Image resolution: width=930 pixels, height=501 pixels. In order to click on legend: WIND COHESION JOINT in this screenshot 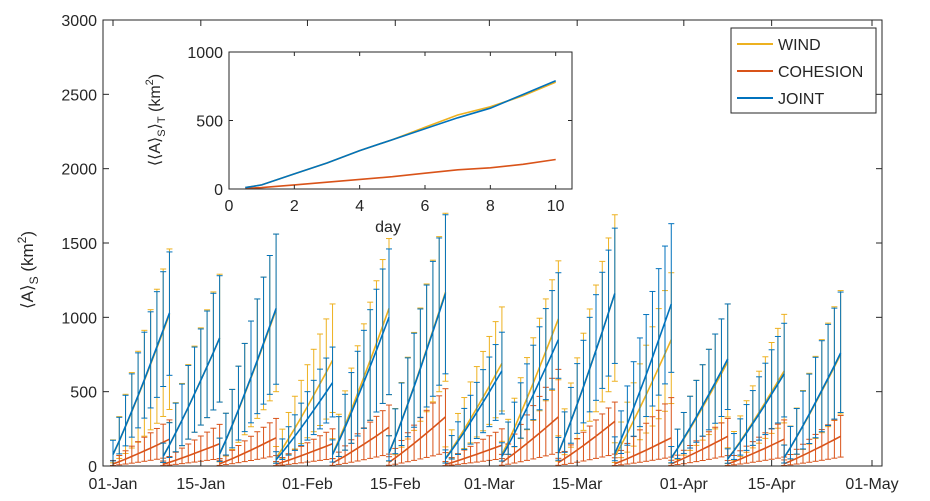, I will do `click(803, 70)`.